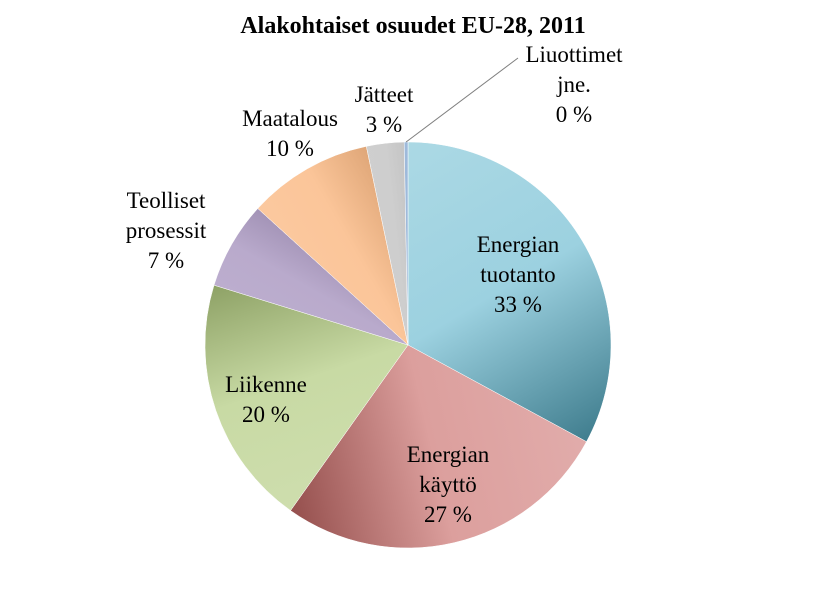 The image size is (818, 604). Describe the element at coordinates (412, 26) in the screenshot. I see `chart-title: Alakohtaiset osuudet EU-28, 2011` at that location.